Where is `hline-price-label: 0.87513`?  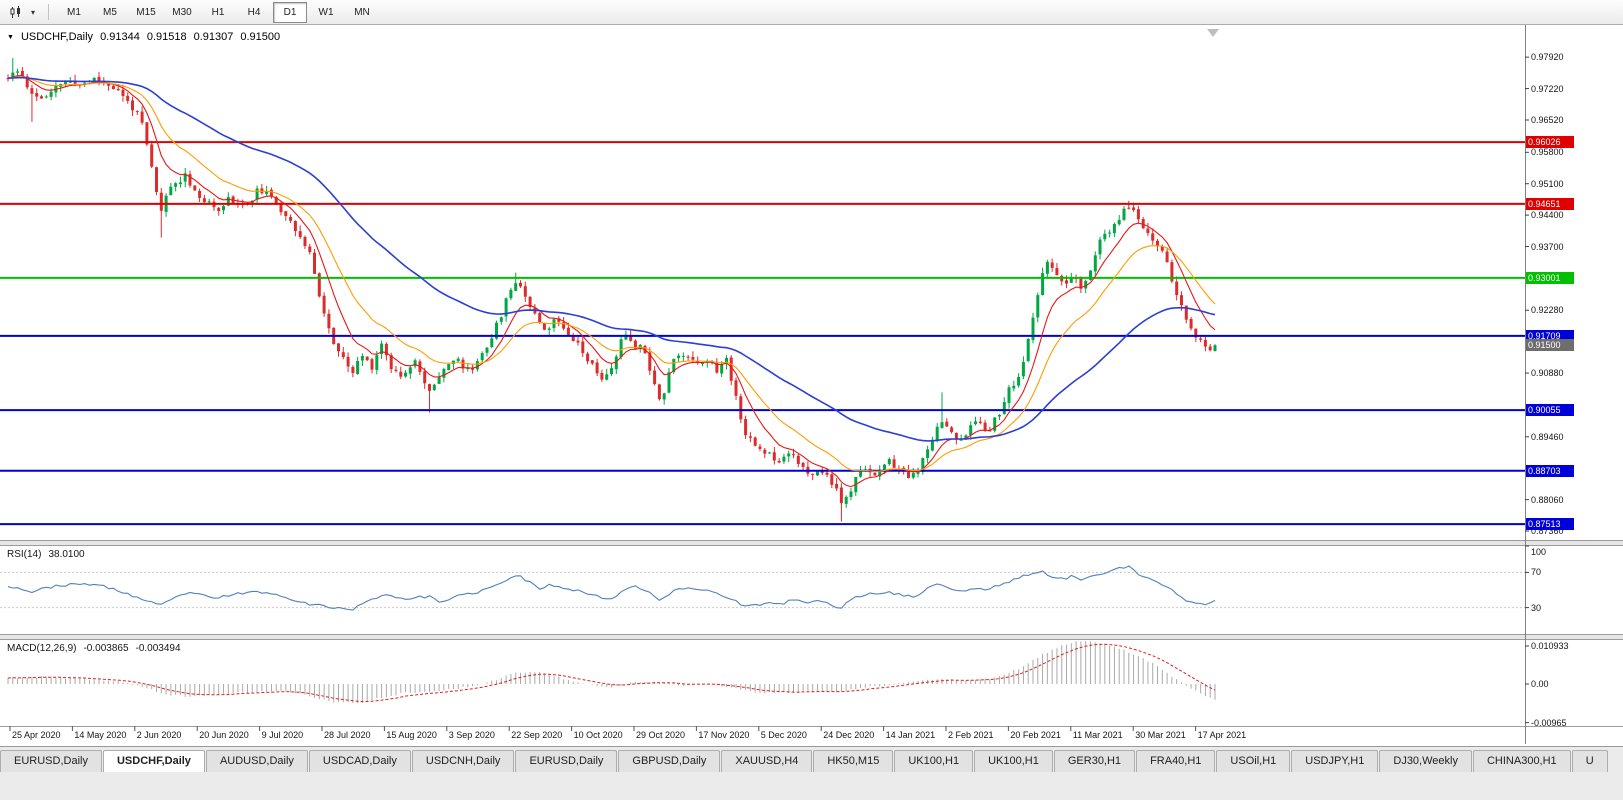
hline-price-label: 0.87513 is located at coordinates (1550, 524).